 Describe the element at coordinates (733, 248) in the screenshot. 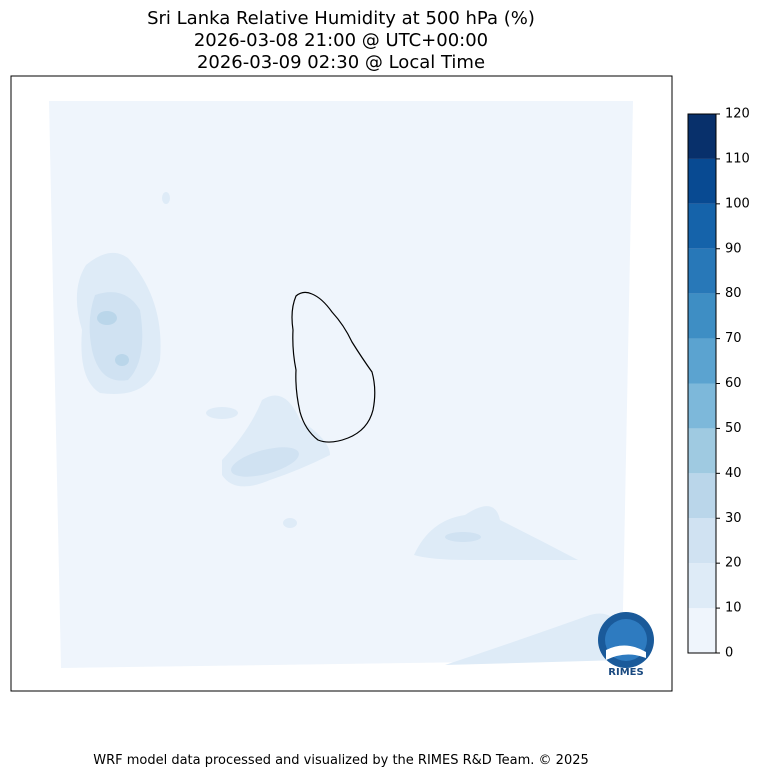

I see `colorbar-tick-label: 90` at that location.